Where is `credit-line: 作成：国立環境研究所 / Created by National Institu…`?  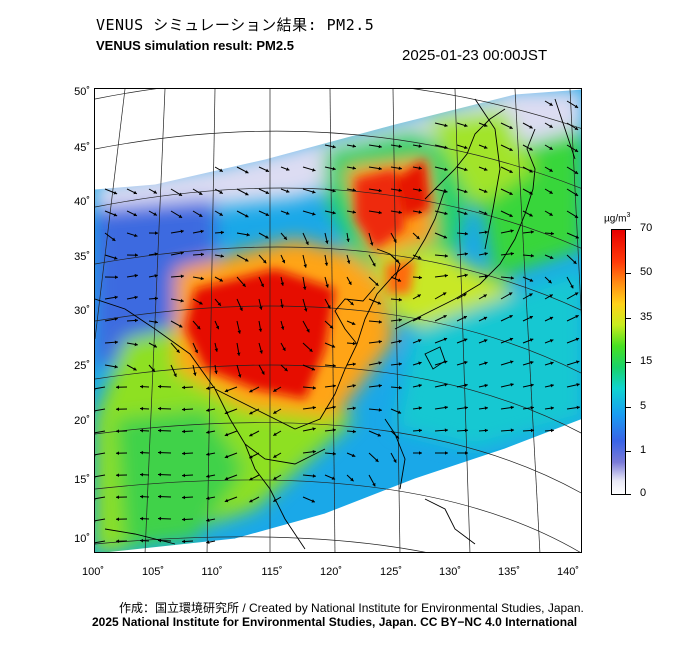 credit-line: 作成：国立環境研究所 / Created by National Institu… is located at coordinates (351, 608).